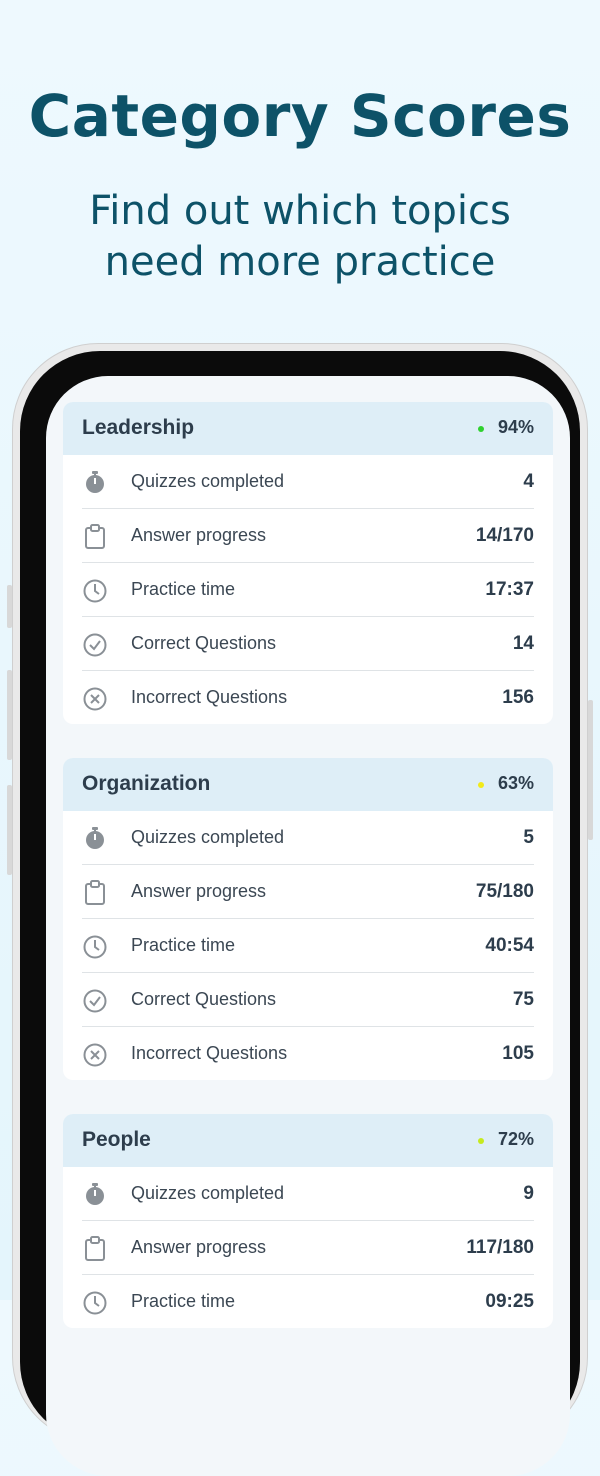  I want to click on stat-value: 156, so click(518, 697).